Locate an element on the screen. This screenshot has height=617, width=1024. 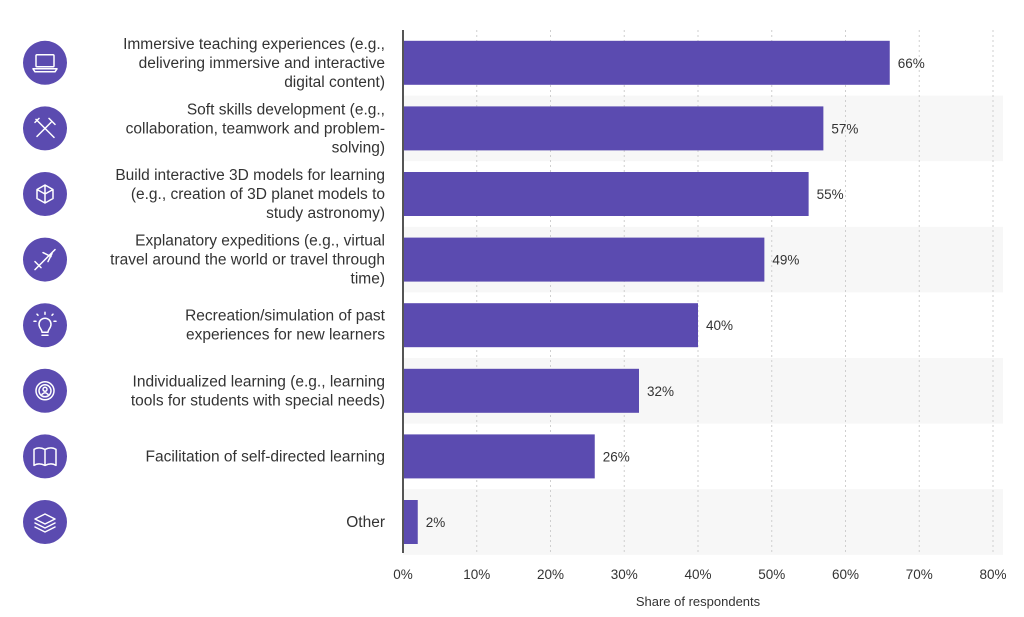
x-axis-title: Share of respondents is located at coordinates (698, 601).